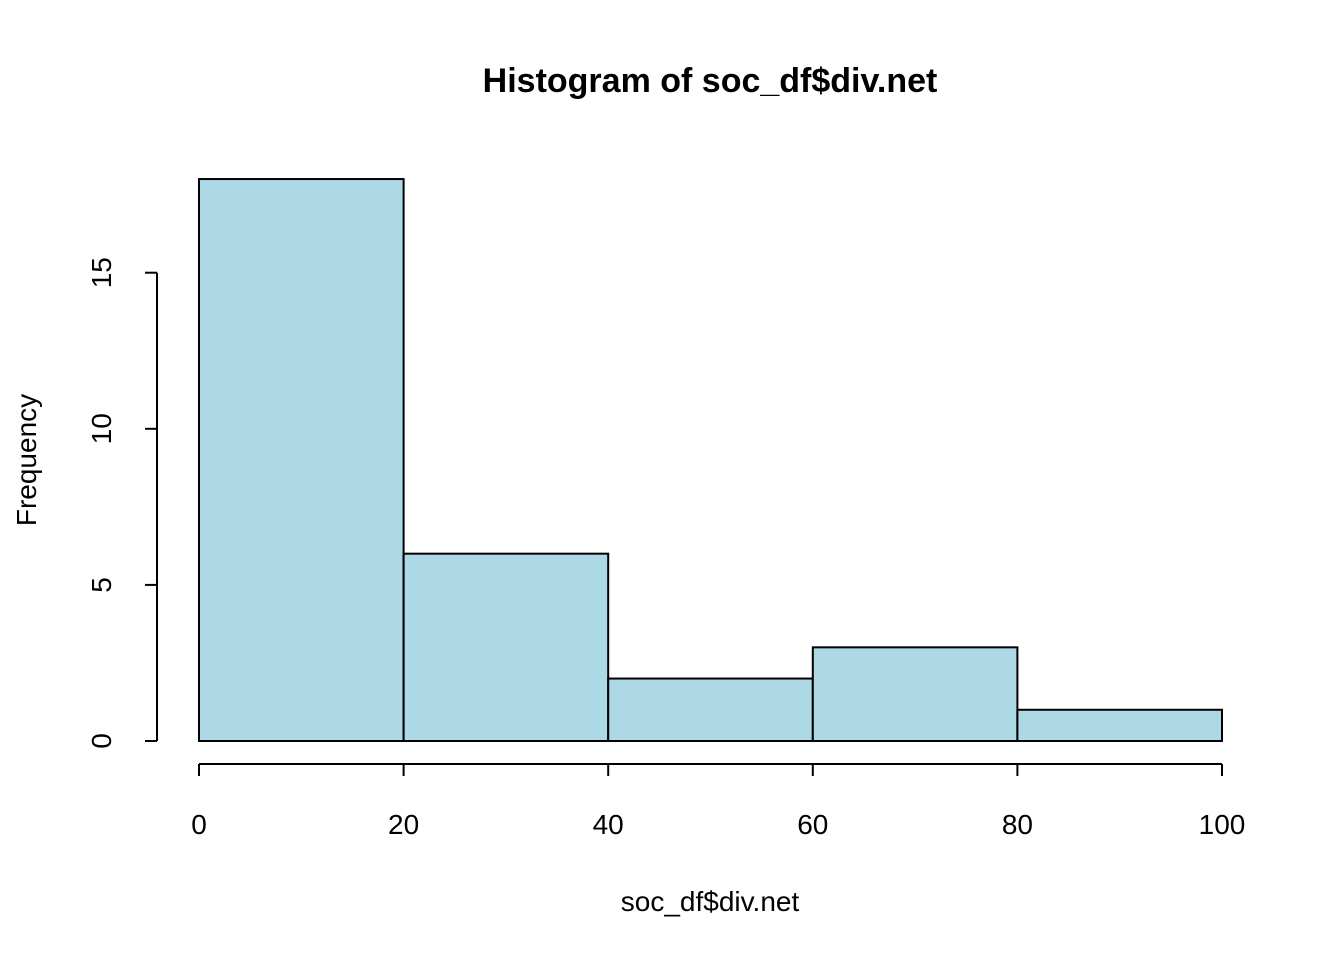 The image size is (1344, 960). What do you see at coordinates (403, 824) in the screenshot?
I see `x-tick-label: 20` at bounding box center [403, 824].